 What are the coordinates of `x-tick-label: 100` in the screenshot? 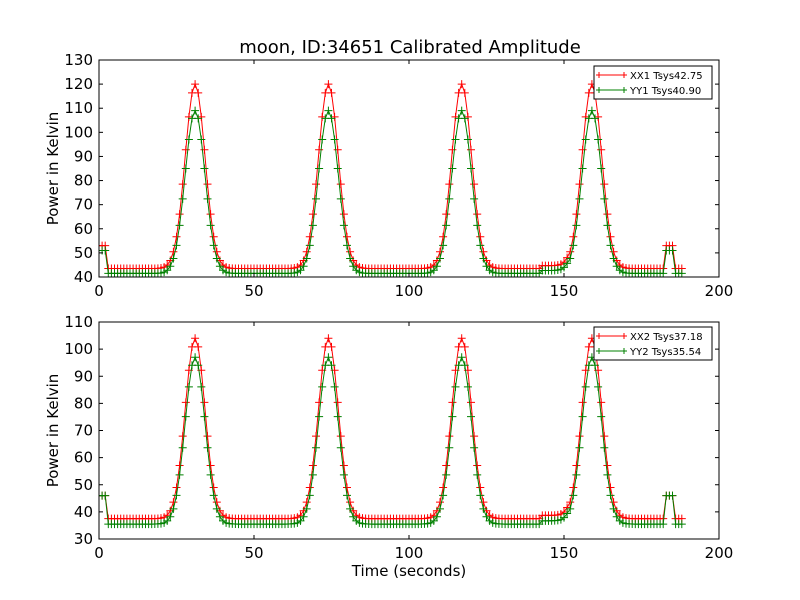 It's located at (409, 291).